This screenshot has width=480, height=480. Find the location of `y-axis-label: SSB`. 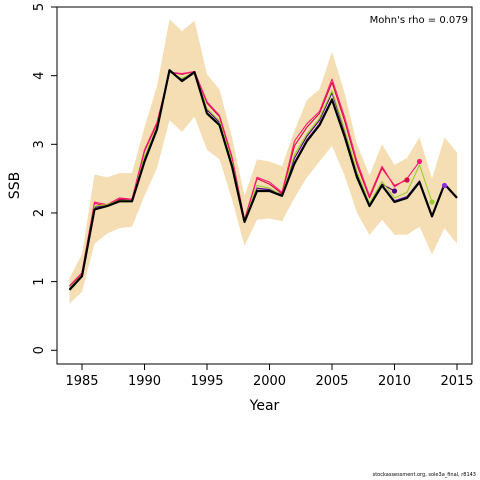

y-axis-label: SSB is located at coordinates (15, 185).